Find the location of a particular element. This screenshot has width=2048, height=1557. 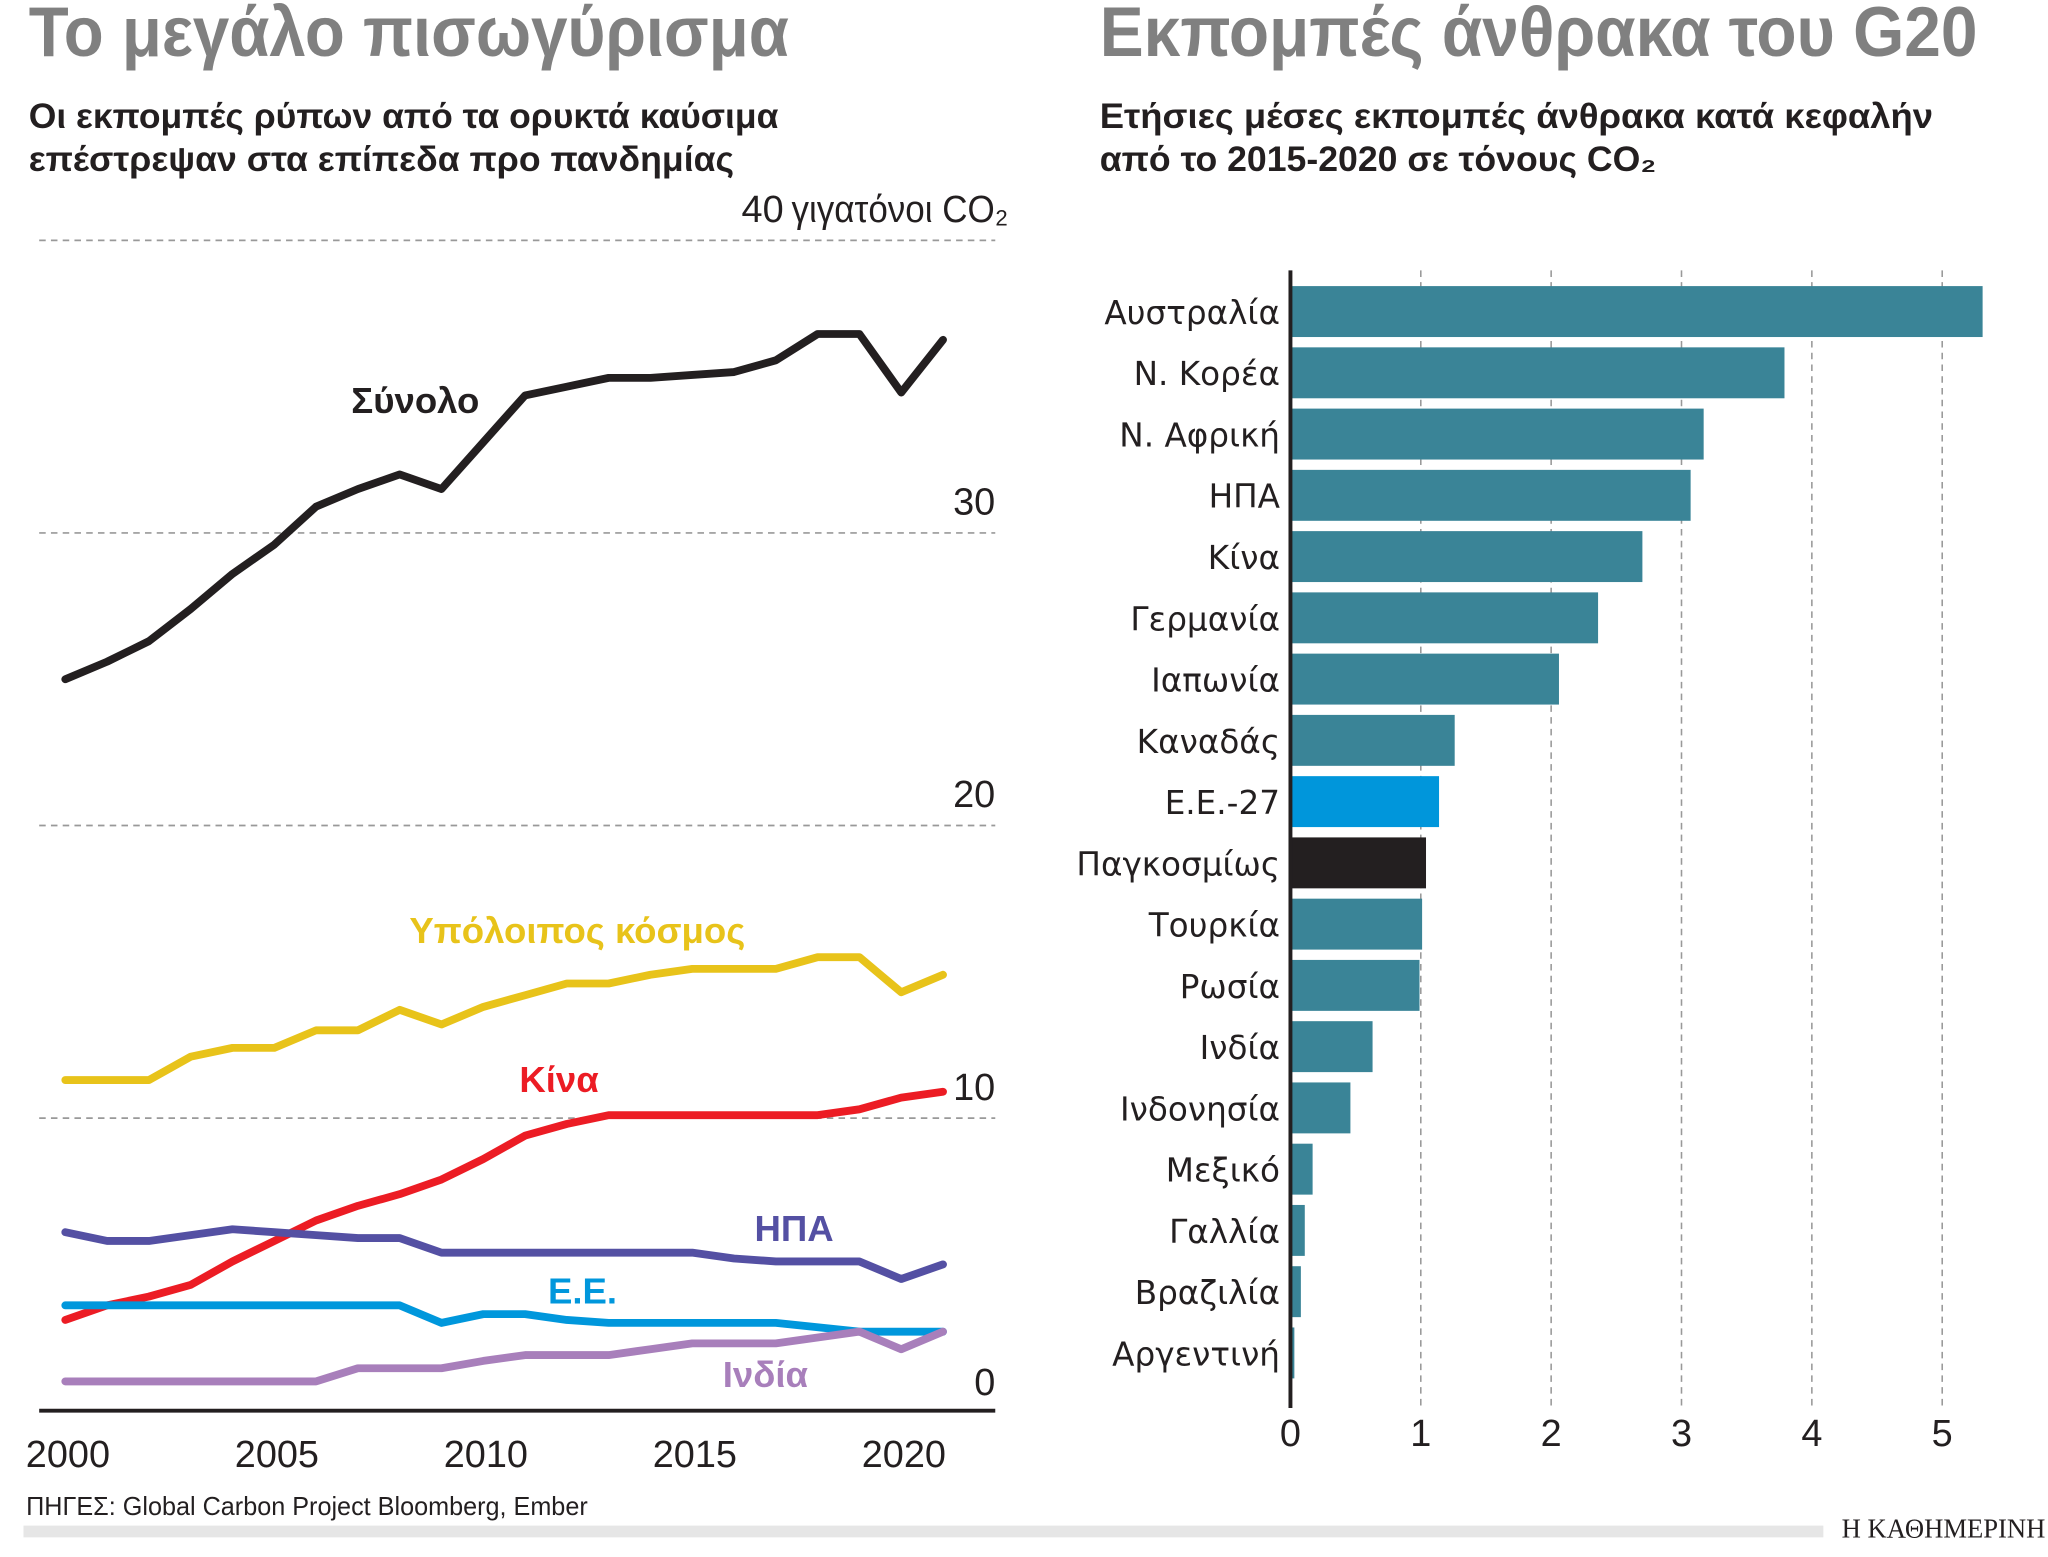

x-tick-label: 2020 is located at coordinates (904, 1455).